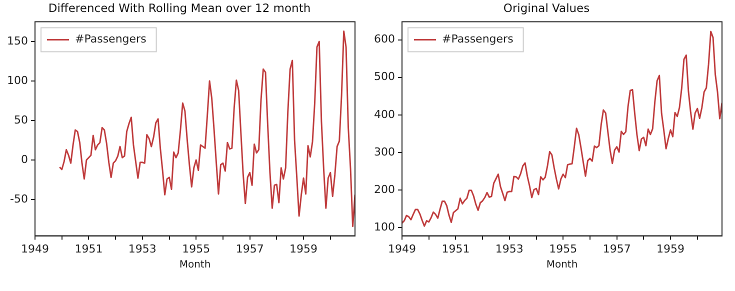 The width and height of the screenshot is (735, 291). Describe the element at coordinates (384, 114) in the screenshot. I see `y-tick-label: 400` at that location.